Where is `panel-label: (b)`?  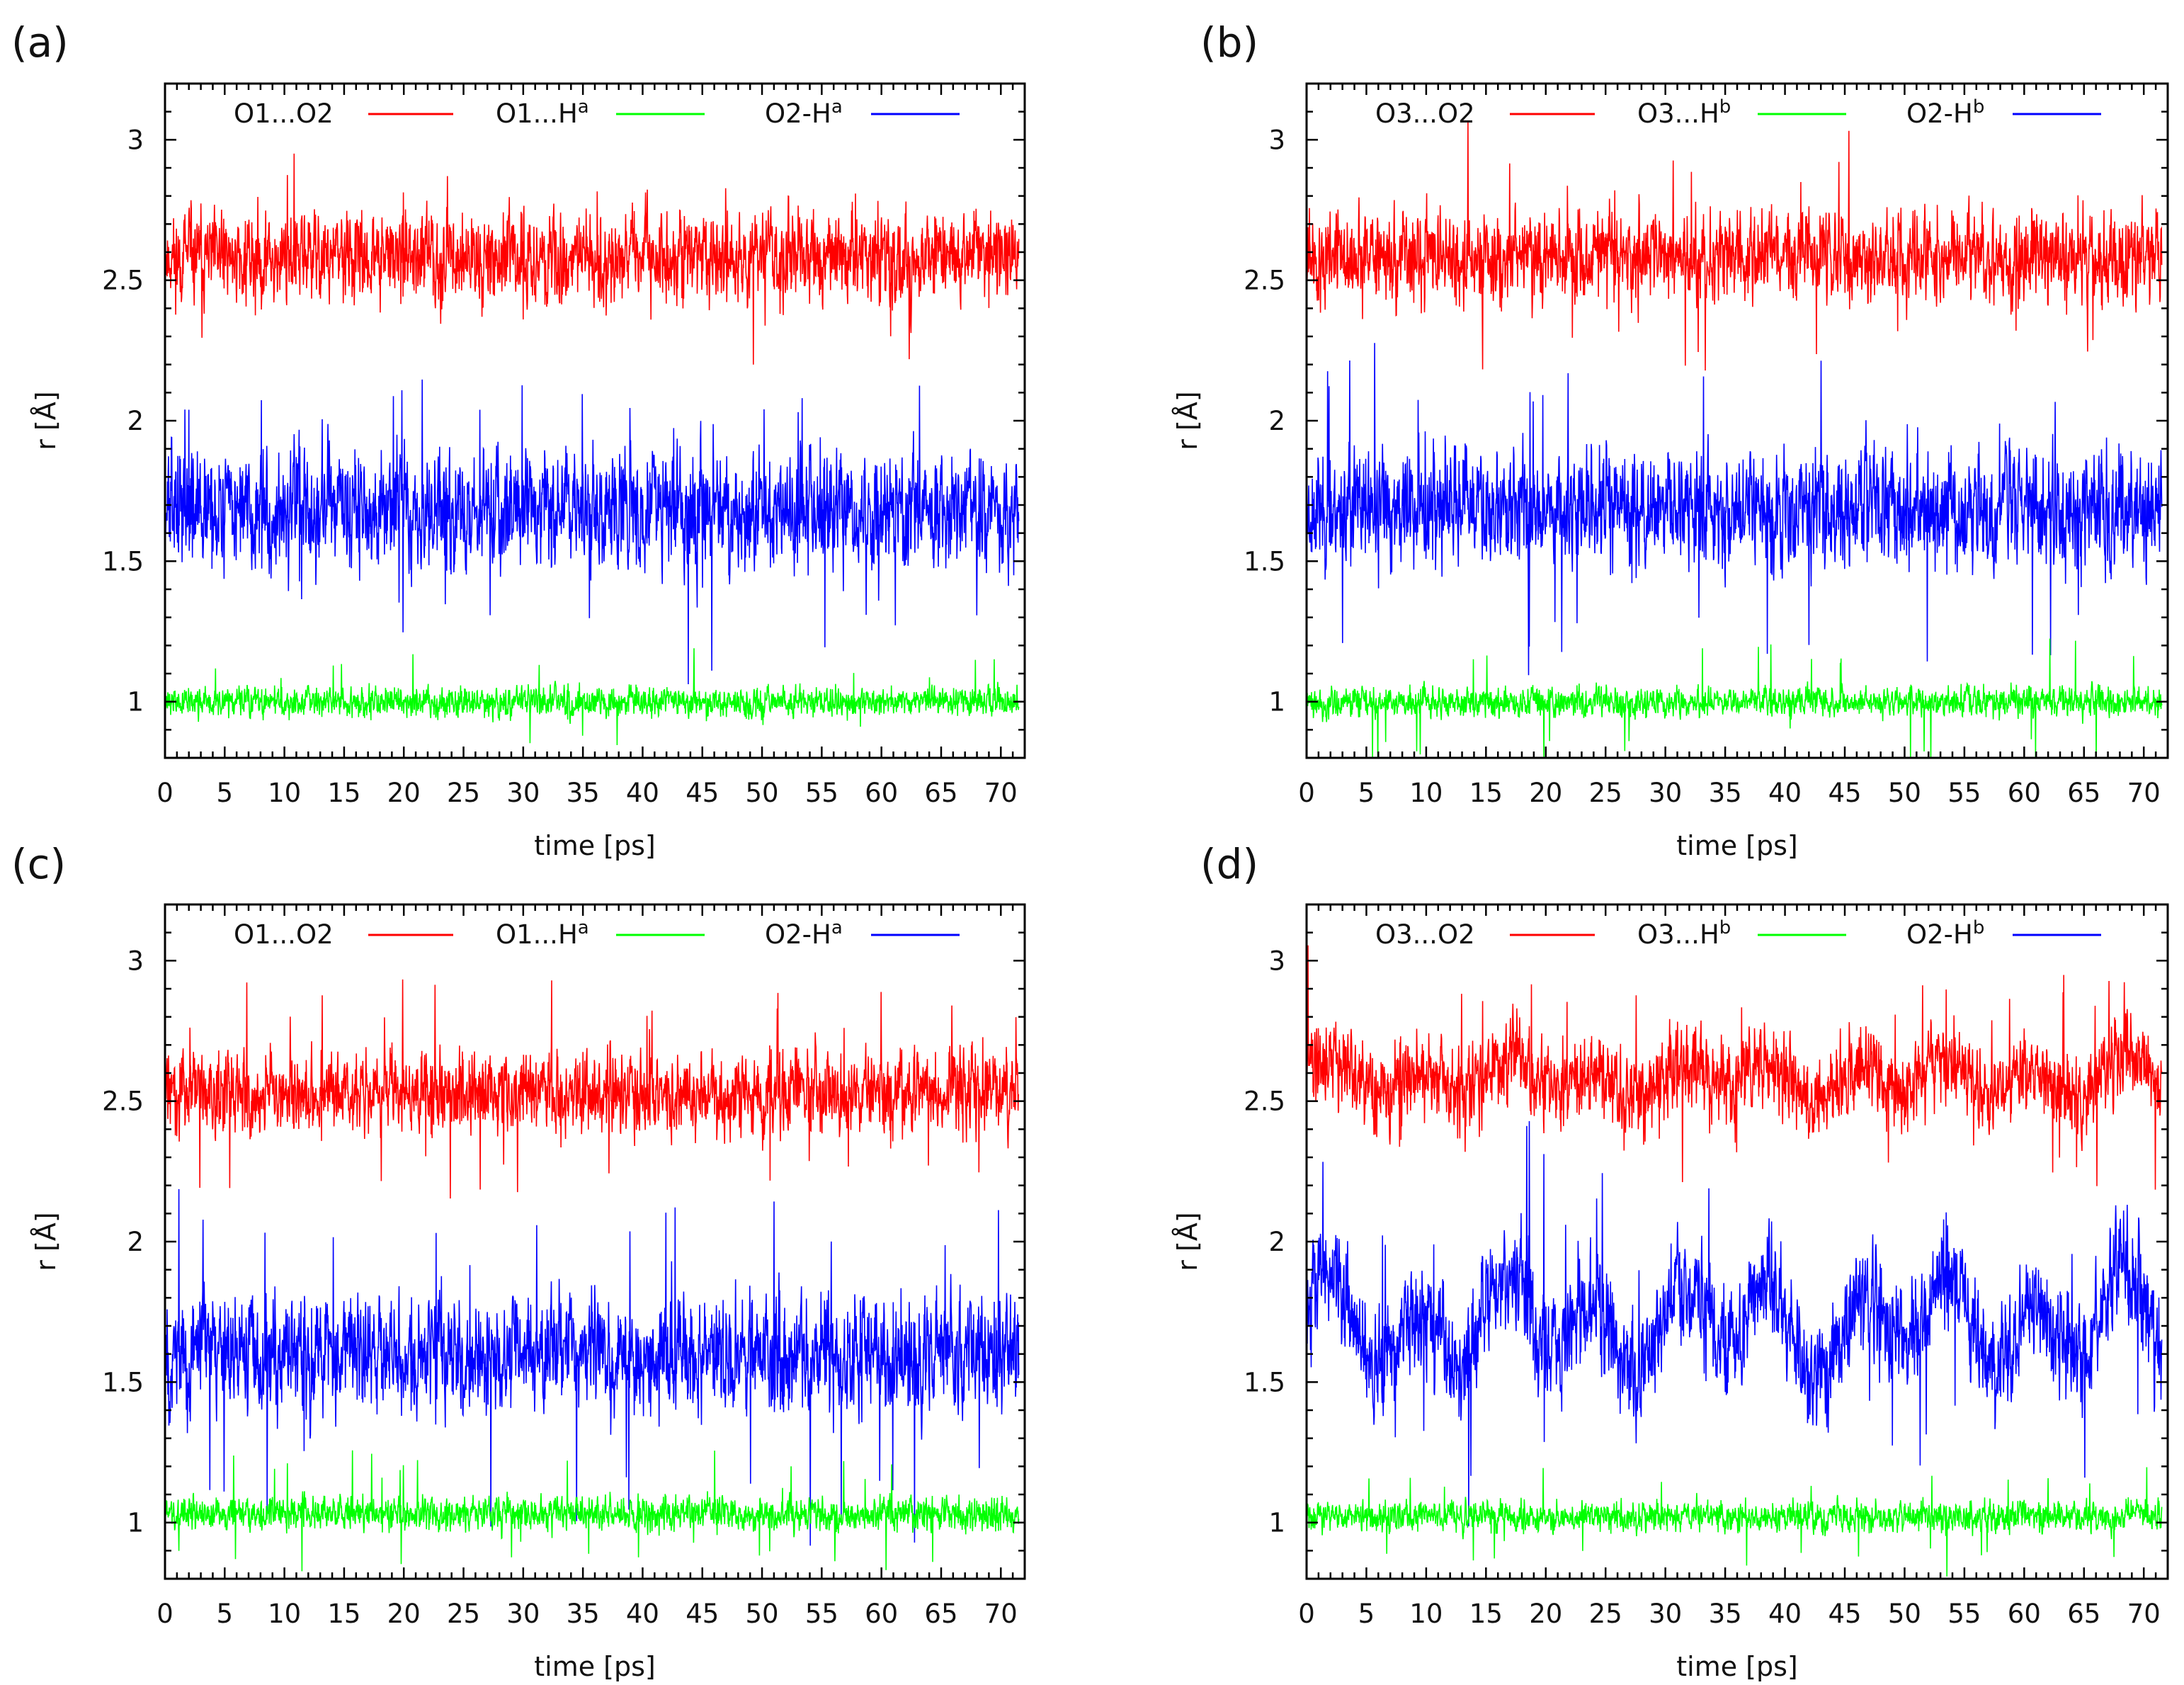
panel-label: (b) is located at coordinates (1229, 43).